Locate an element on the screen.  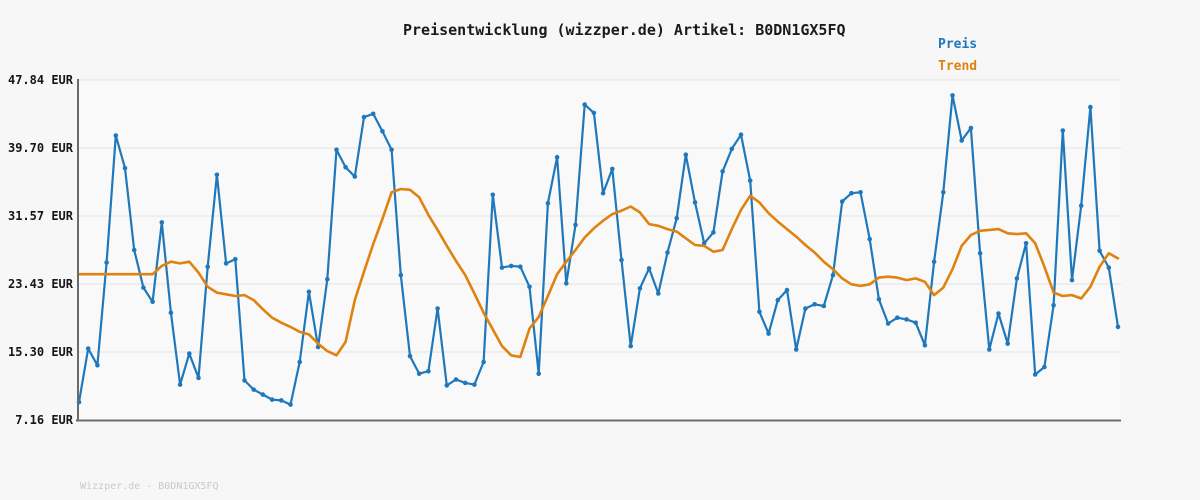
legend-label-preis: Preis is located at coordinates (958, 44).